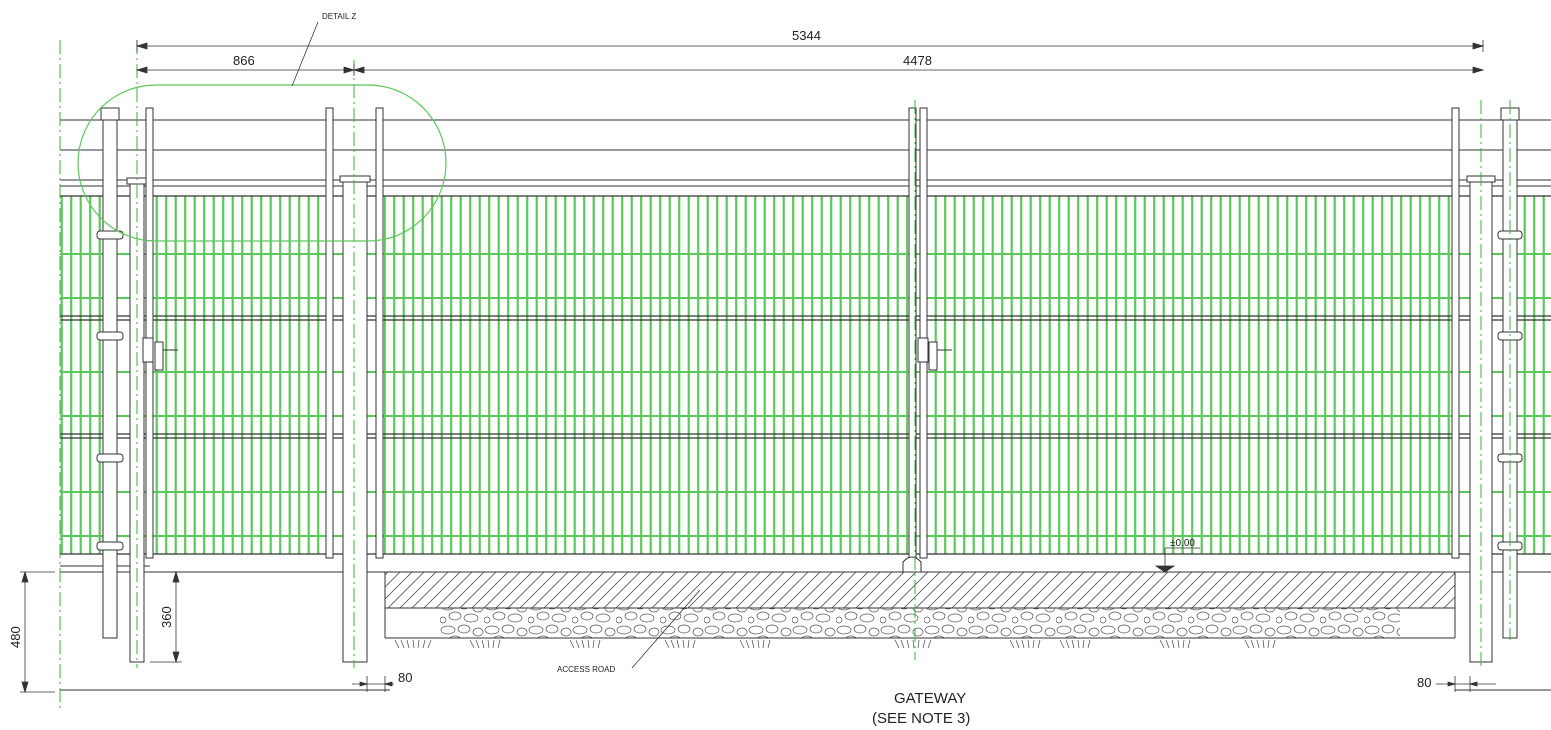  What do you see at coordinates (405, 677) in the screenshot?
I see `post-offset-left-dimension: 80` at bounding box center [405, 677].